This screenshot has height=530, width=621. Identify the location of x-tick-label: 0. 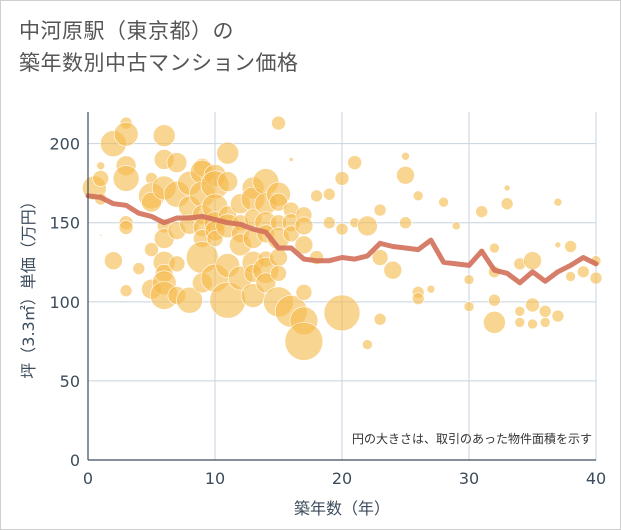
(88, 478).